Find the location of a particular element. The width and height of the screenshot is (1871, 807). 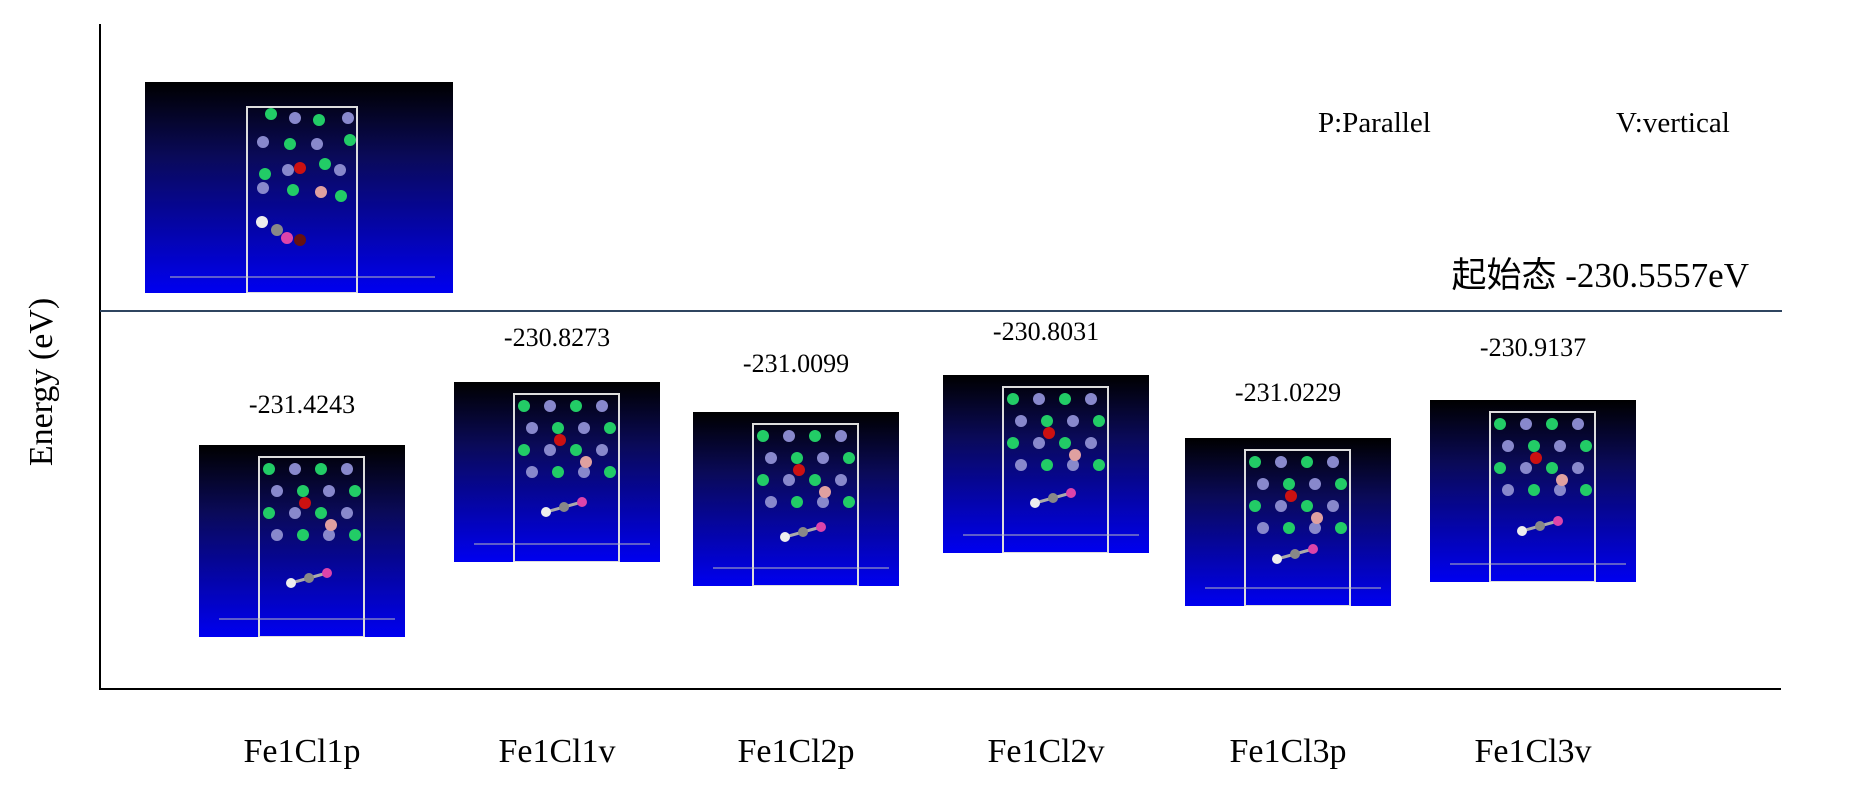

category-label: Fe1Cl1v is located at coordinates (557, 751).